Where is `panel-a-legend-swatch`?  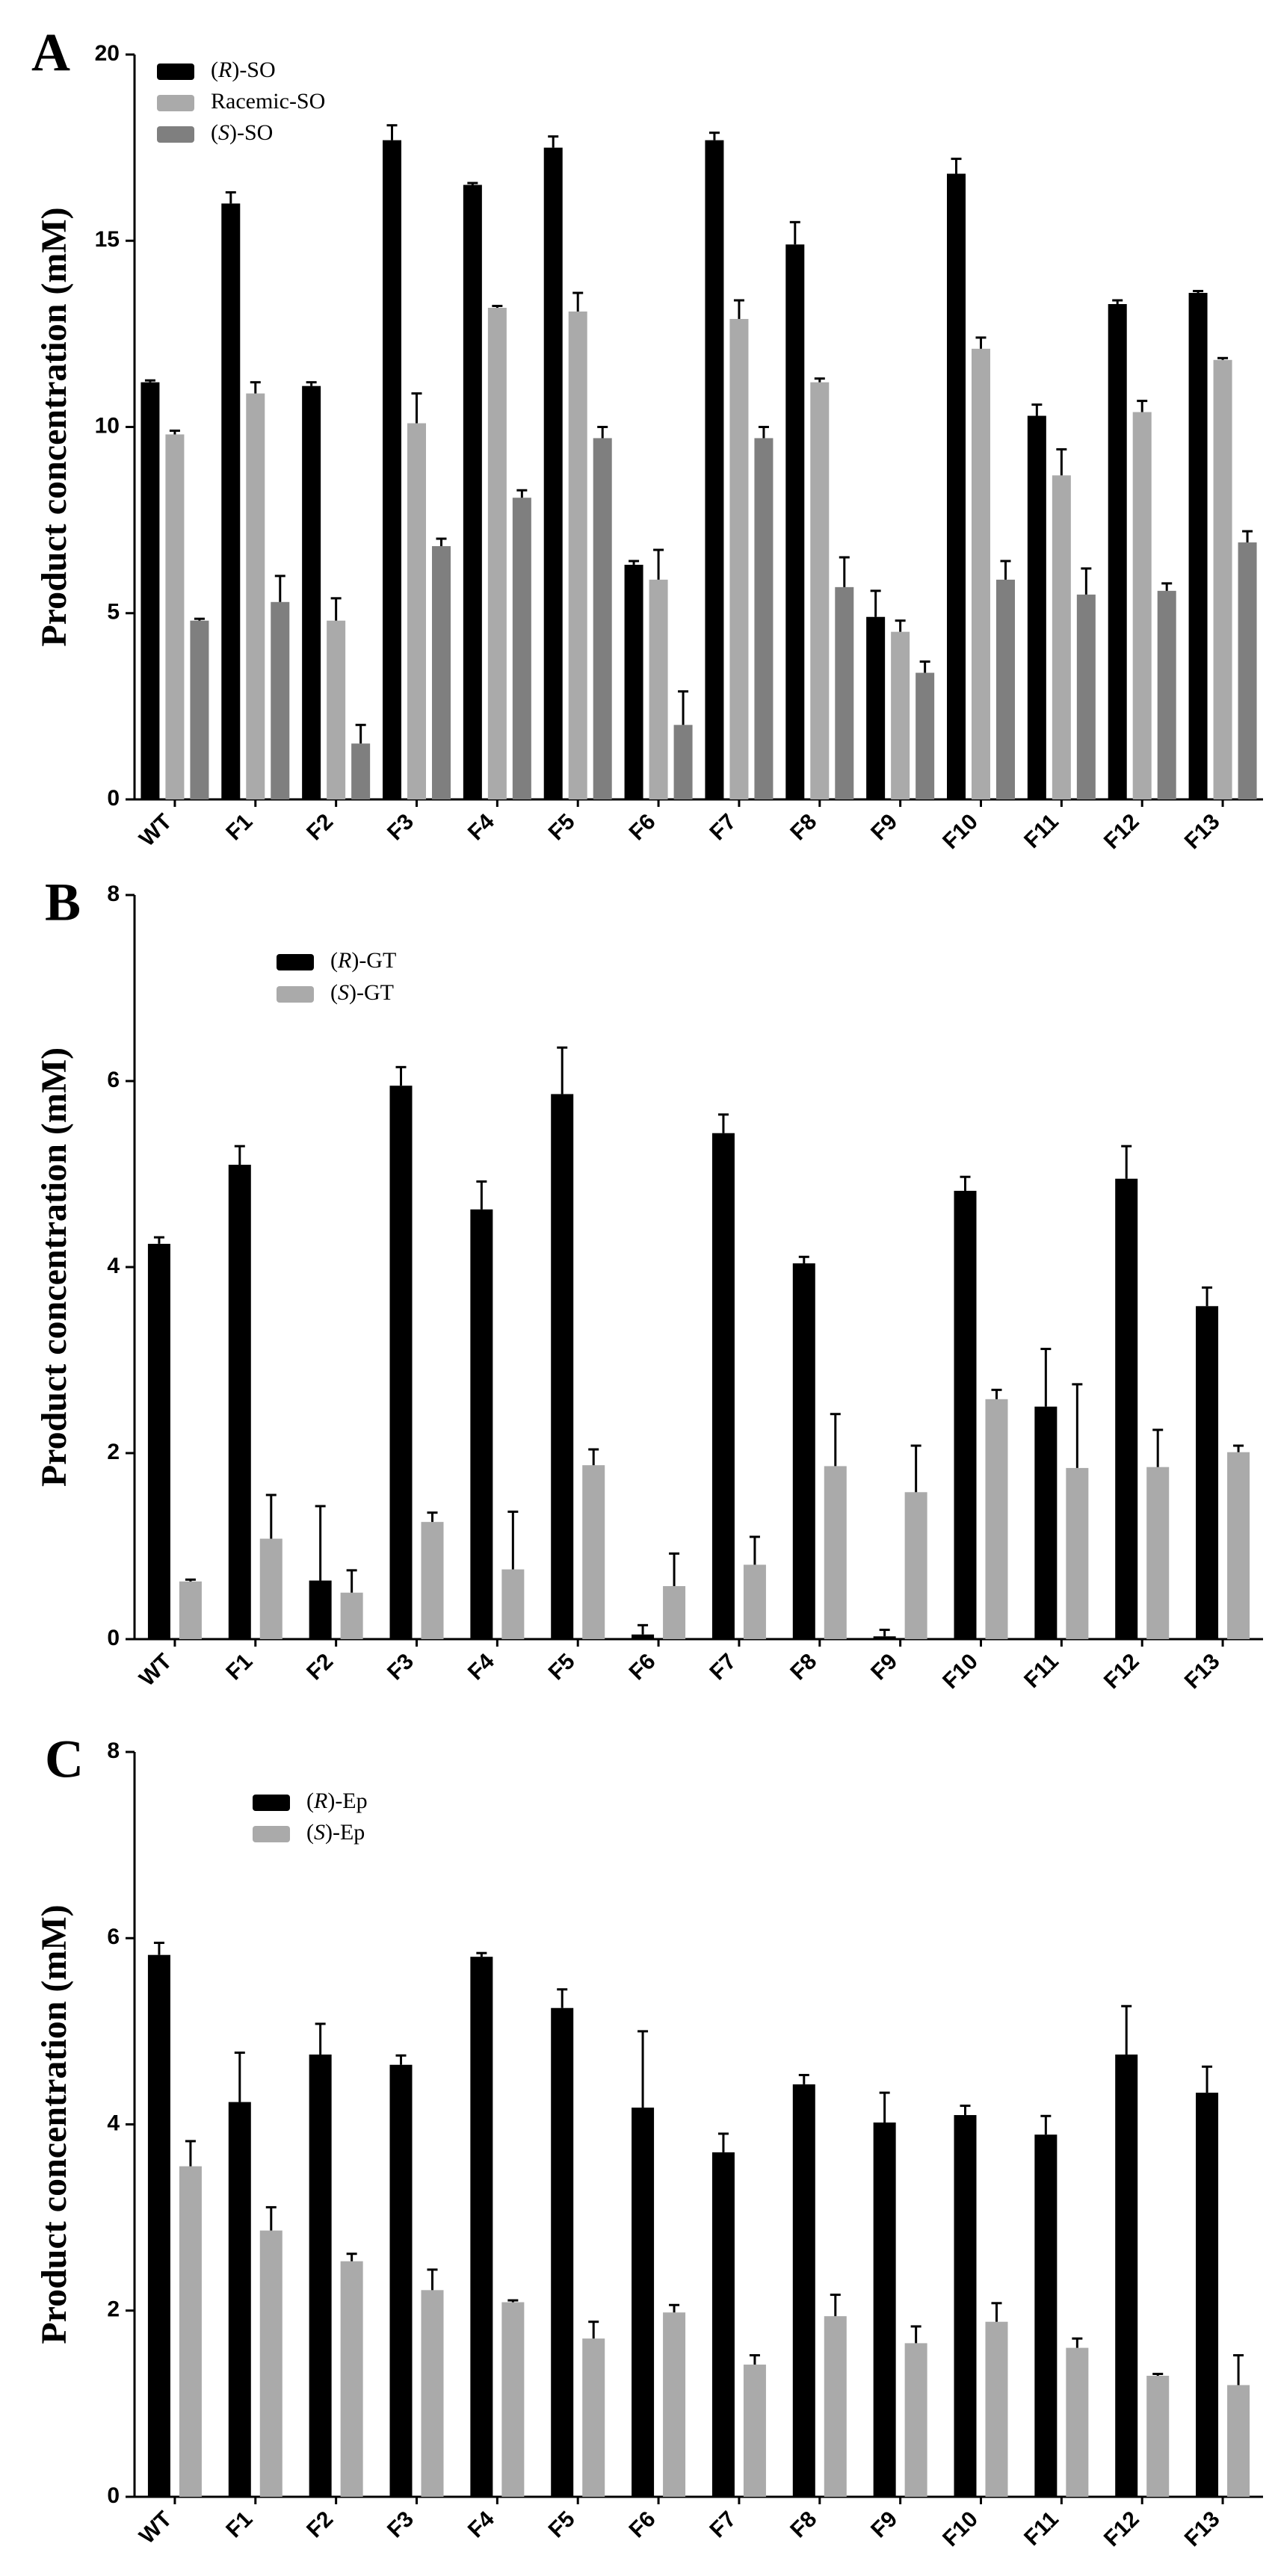
panel-a-legend-swatch is located at coordinates (175, 72).